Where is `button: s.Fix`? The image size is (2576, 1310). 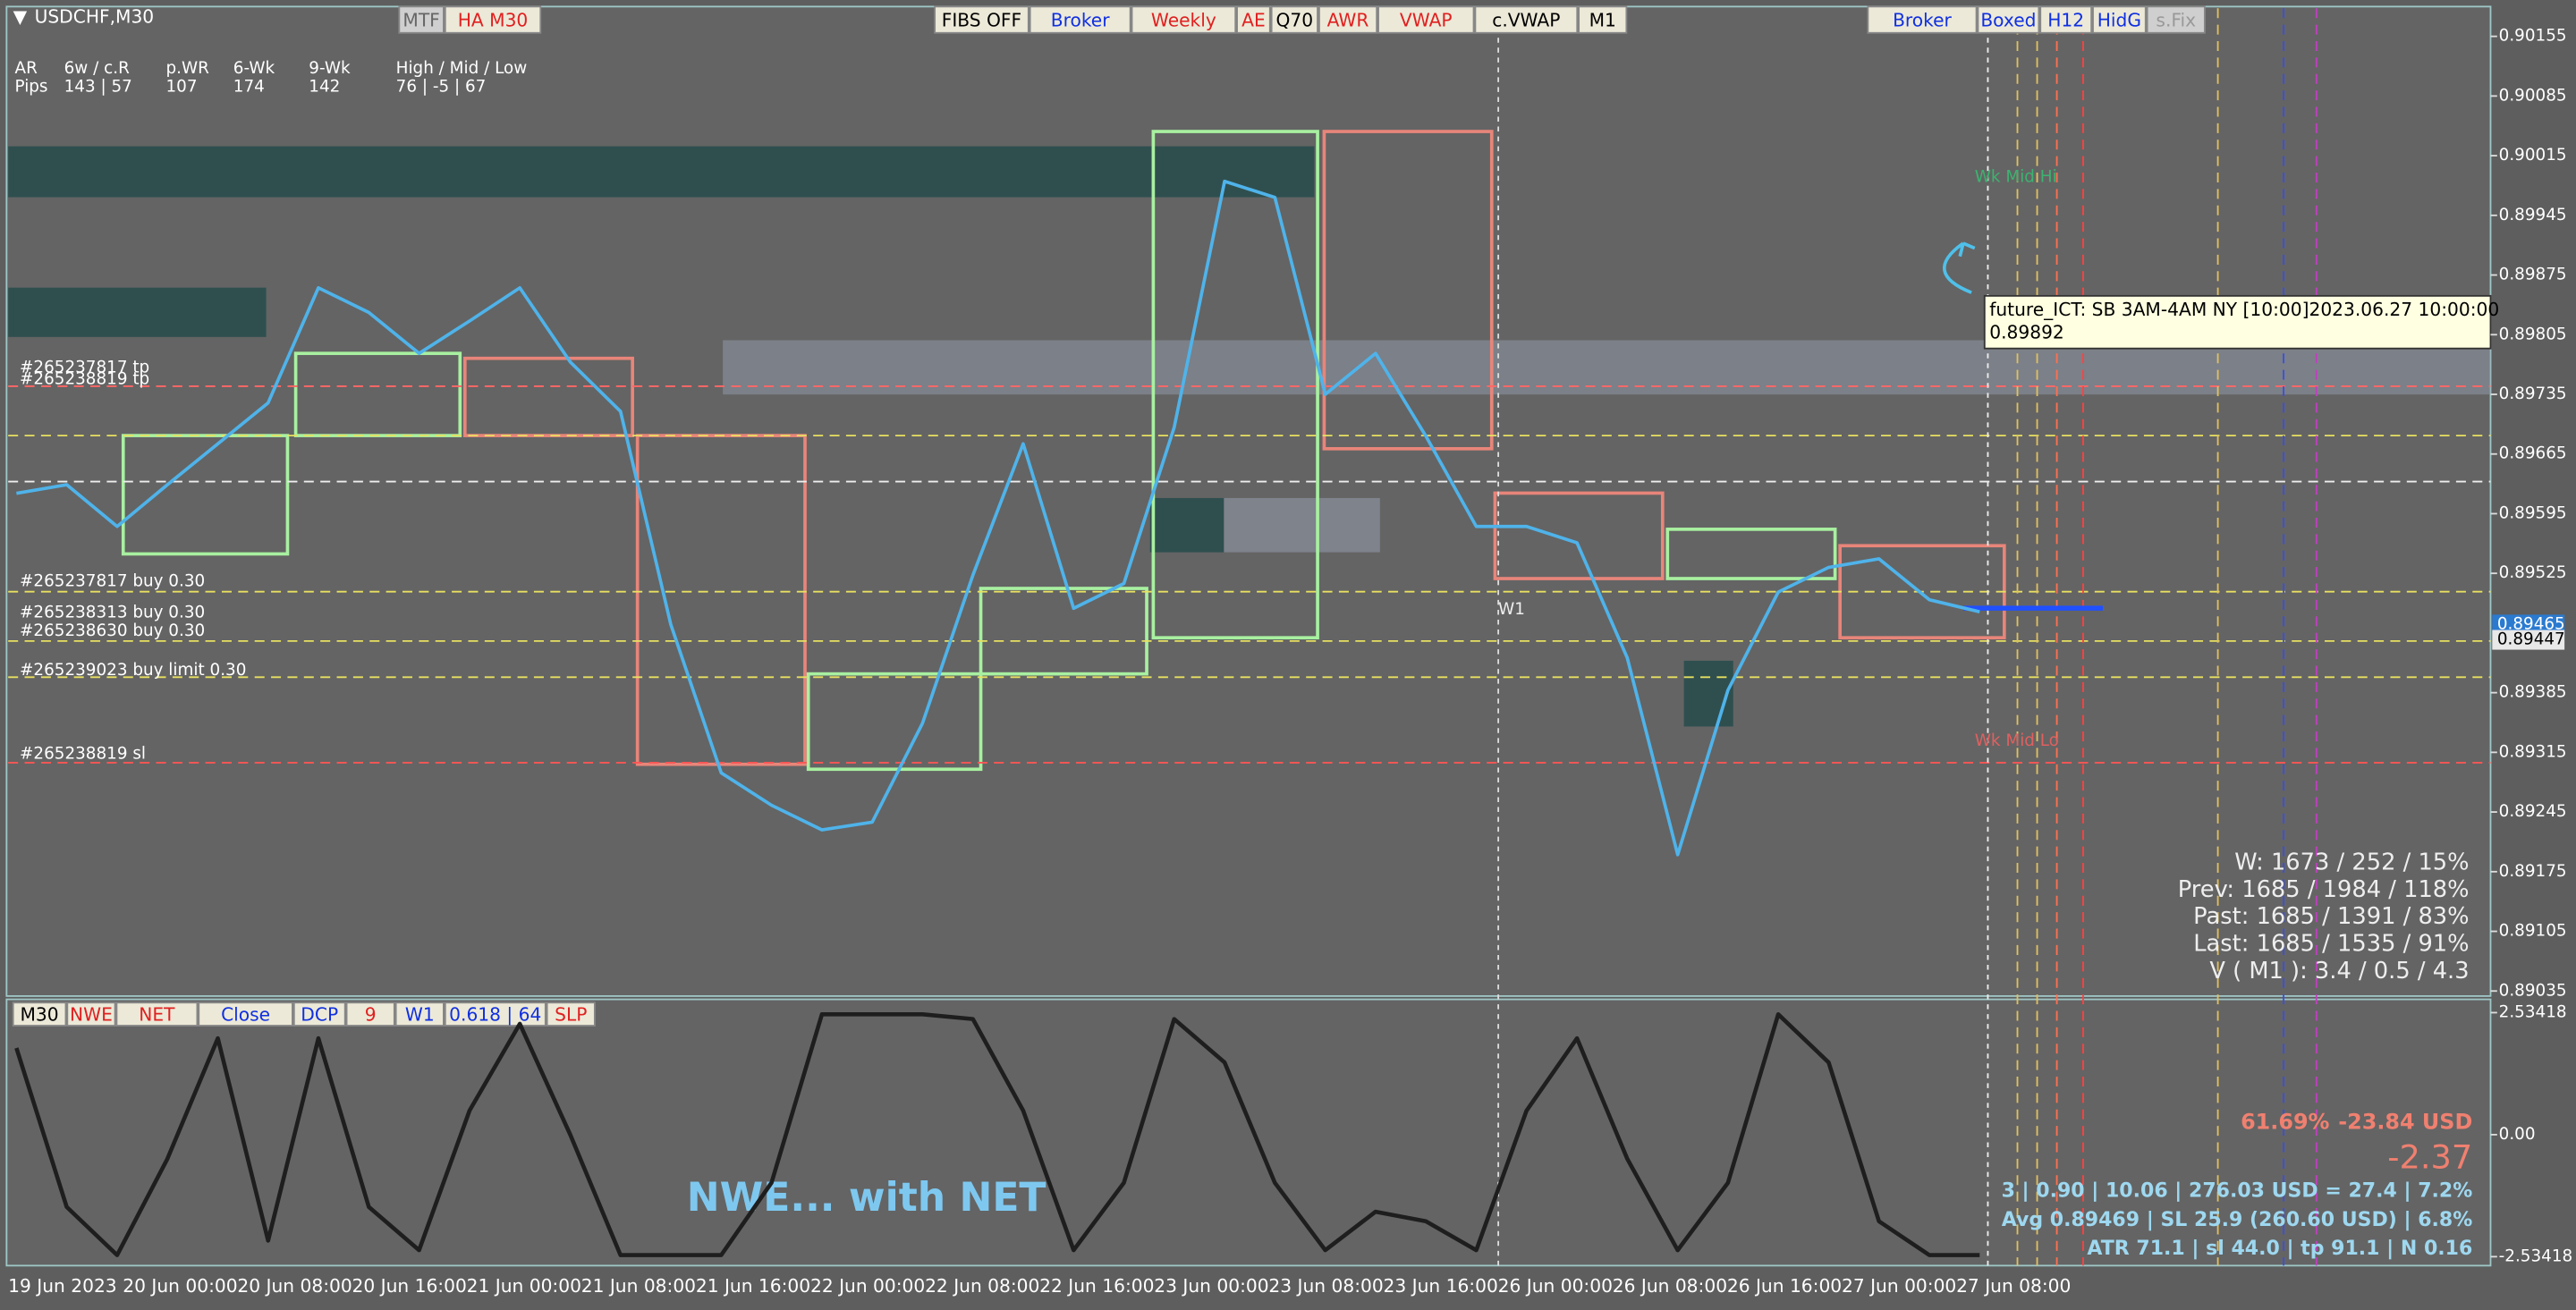
button: s.Fix is located at coordinates (2176, 19).